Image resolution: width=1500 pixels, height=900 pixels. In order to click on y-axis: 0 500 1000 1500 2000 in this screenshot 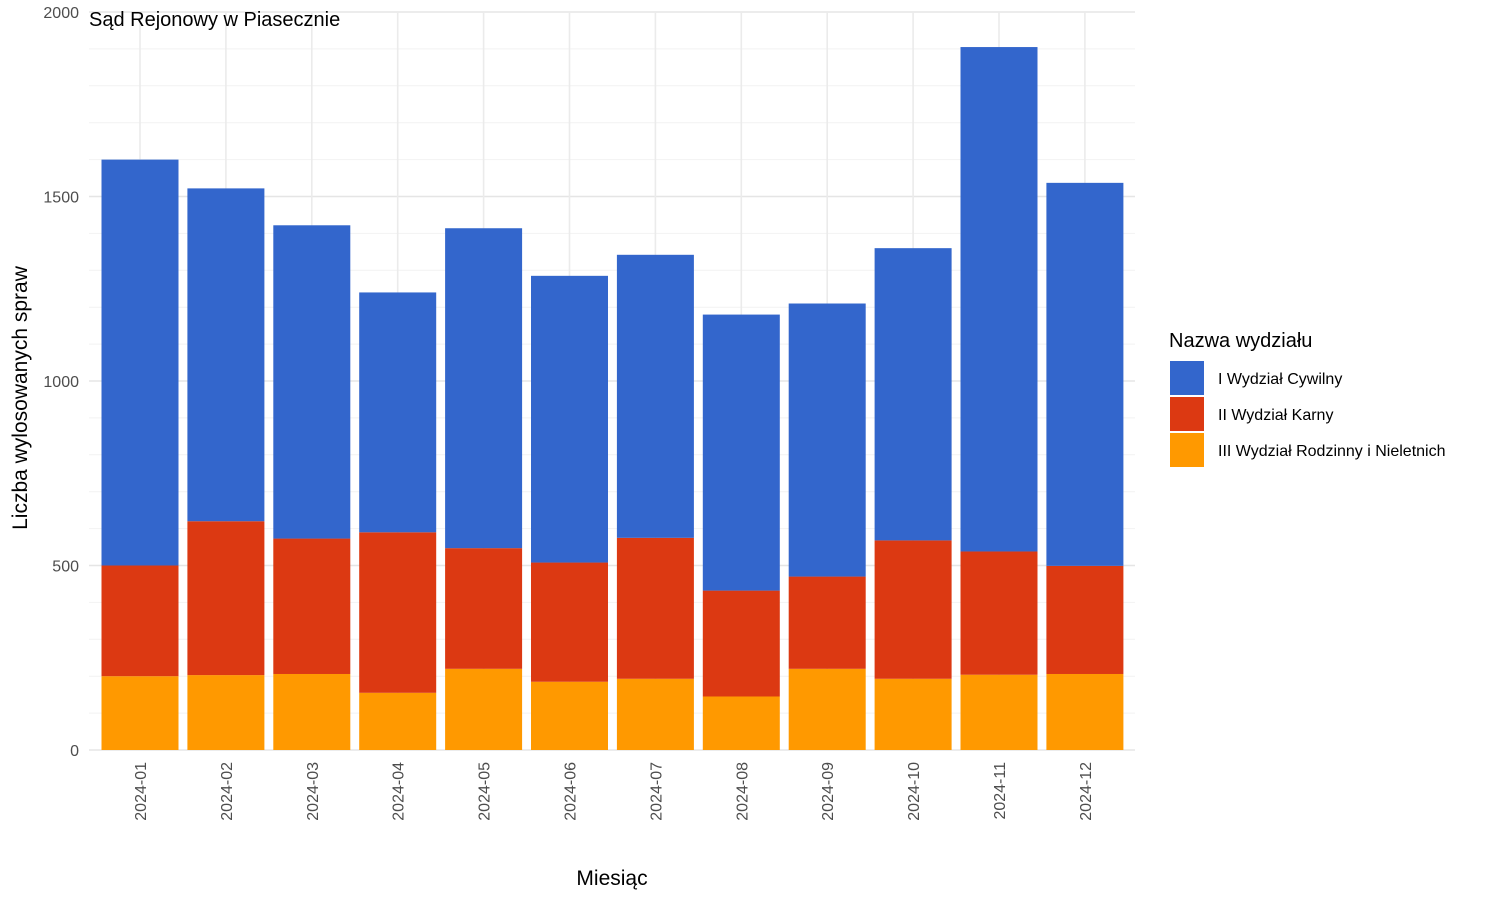, I will do `click(61, 382)`.